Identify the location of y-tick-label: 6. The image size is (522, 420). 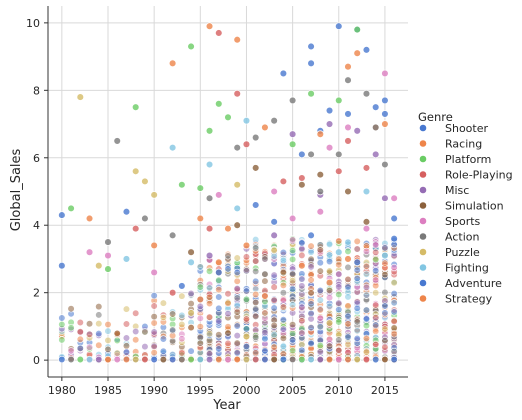
(36, 158).